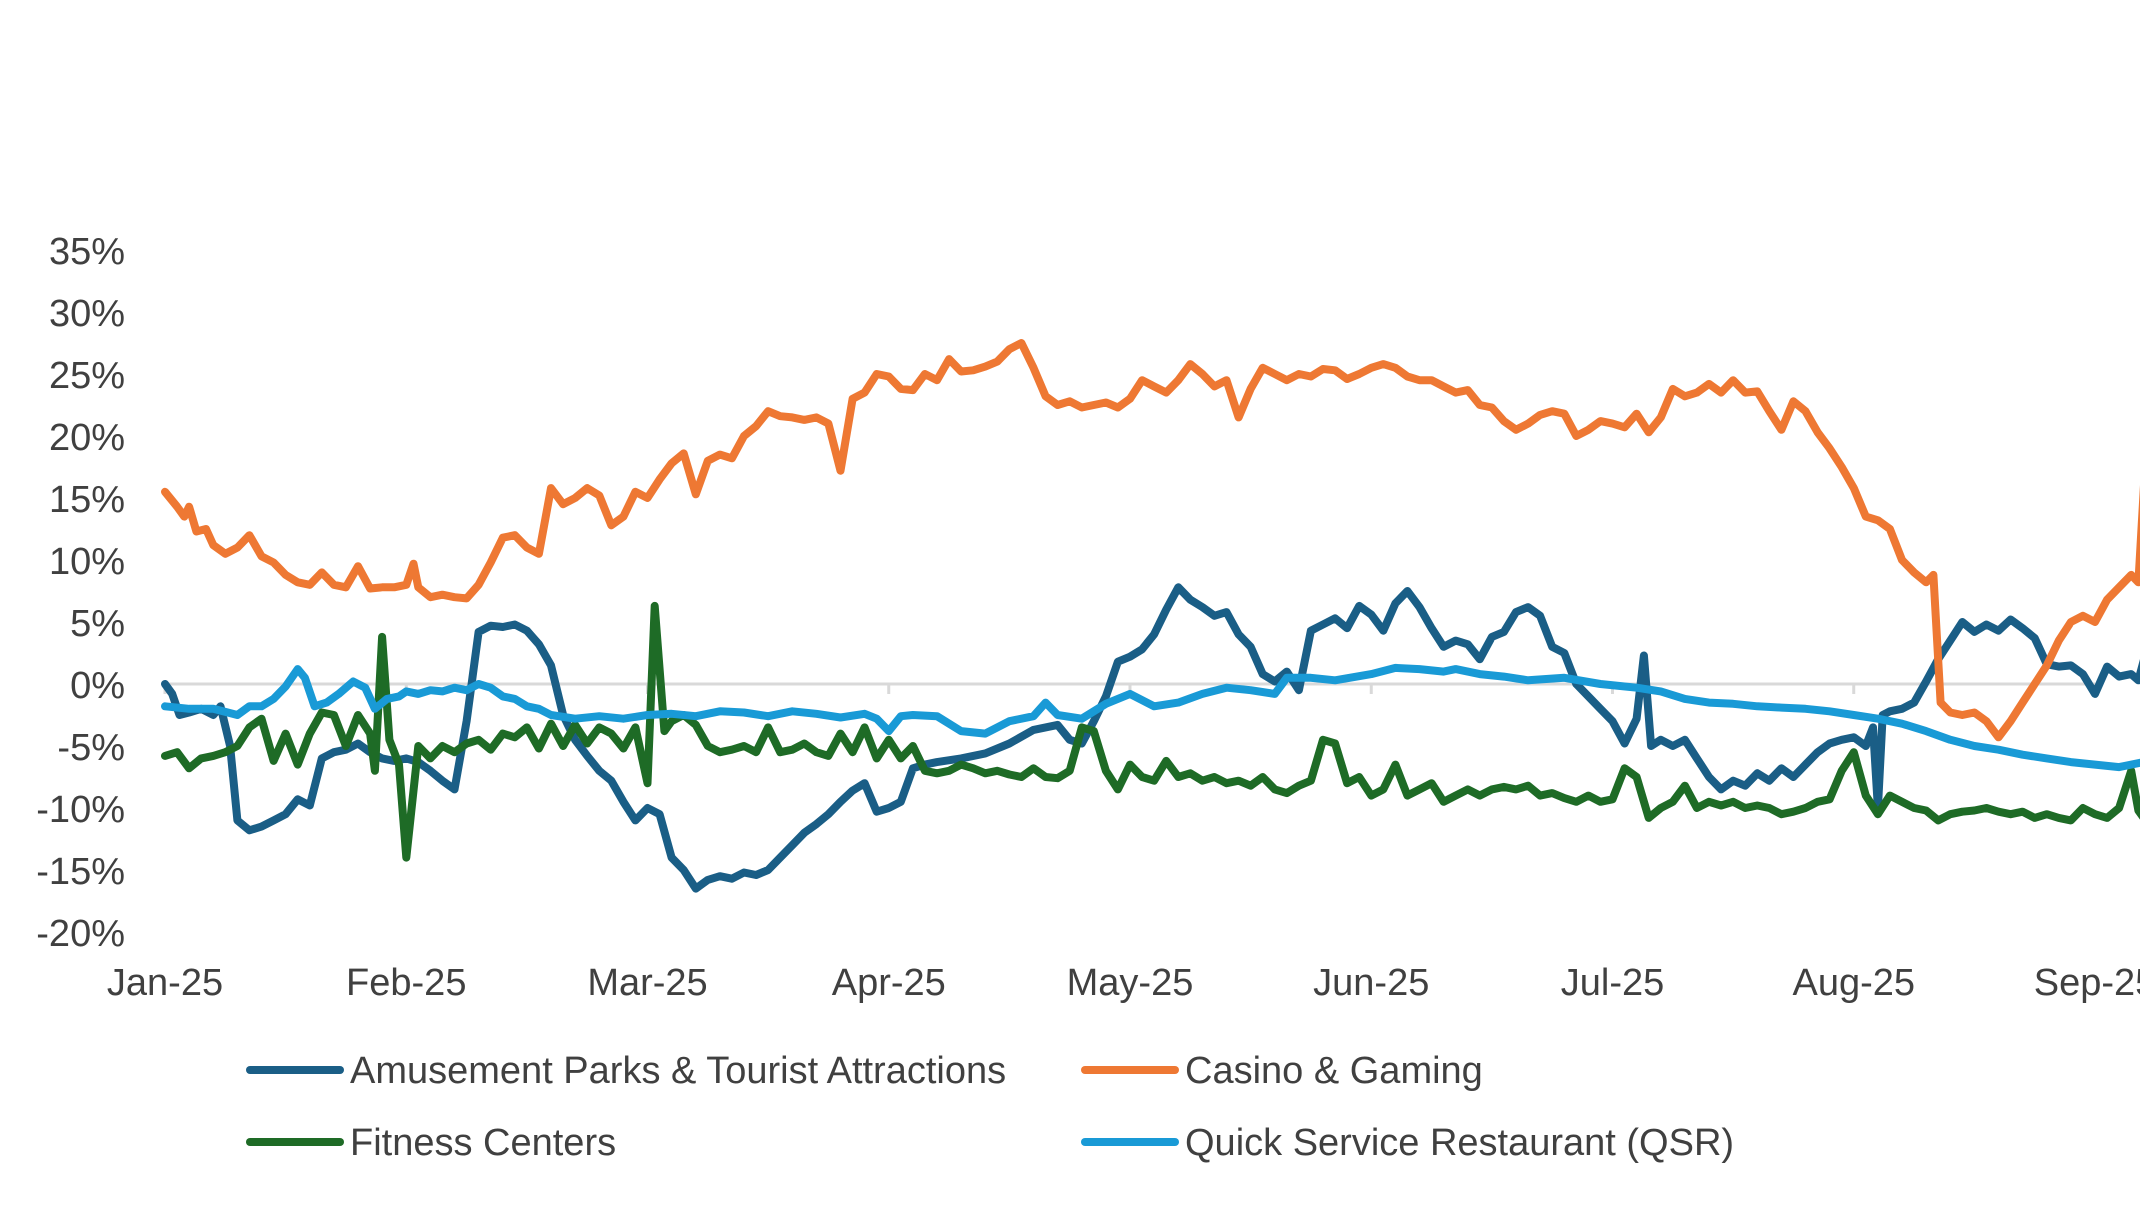 This screenshot has width=2140, height=1210. I want to click on y-tick-label: -15%, so click(80, 872).